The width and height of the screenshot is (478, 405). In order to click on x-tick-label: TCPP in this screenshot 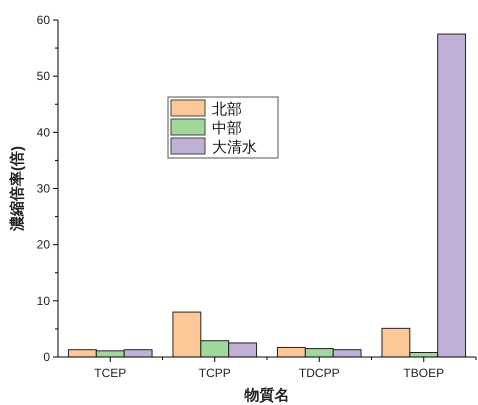, I will do `click(214, 373)`.